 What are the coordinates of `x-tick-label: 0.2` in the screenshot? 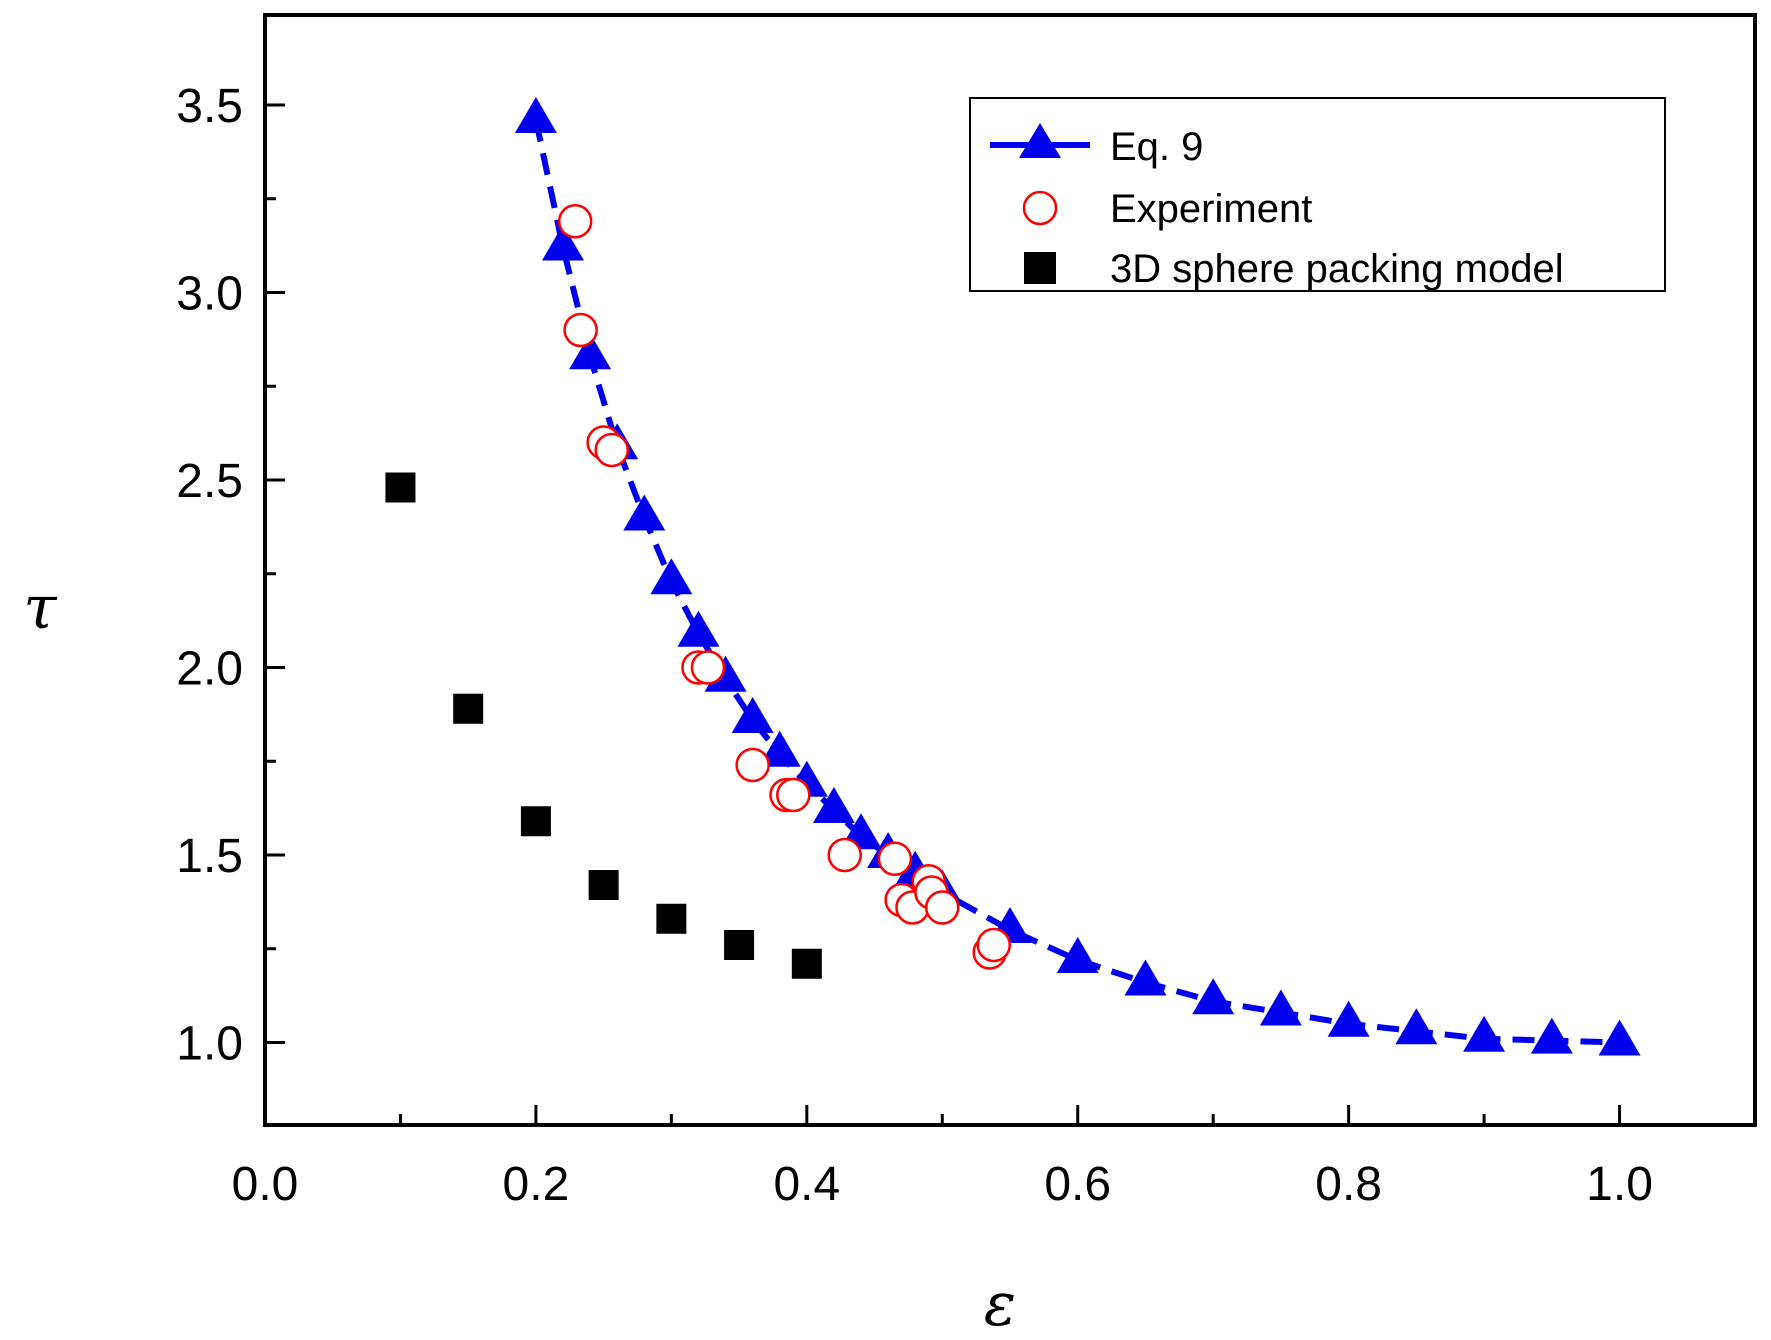 It's located at (536, 1184).